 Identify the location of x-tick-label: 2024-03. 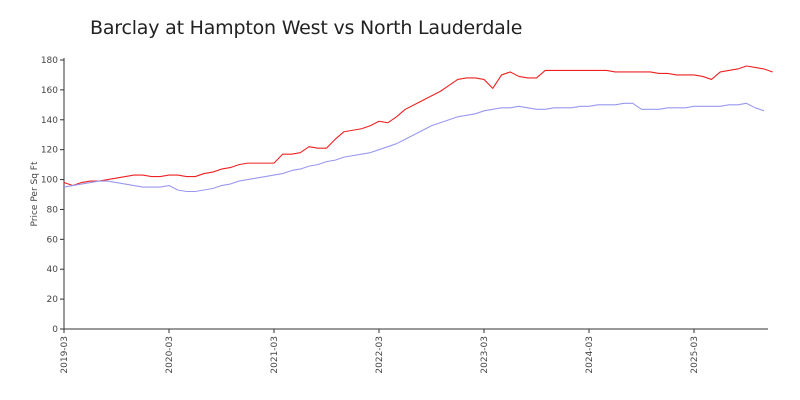
(590, 355).